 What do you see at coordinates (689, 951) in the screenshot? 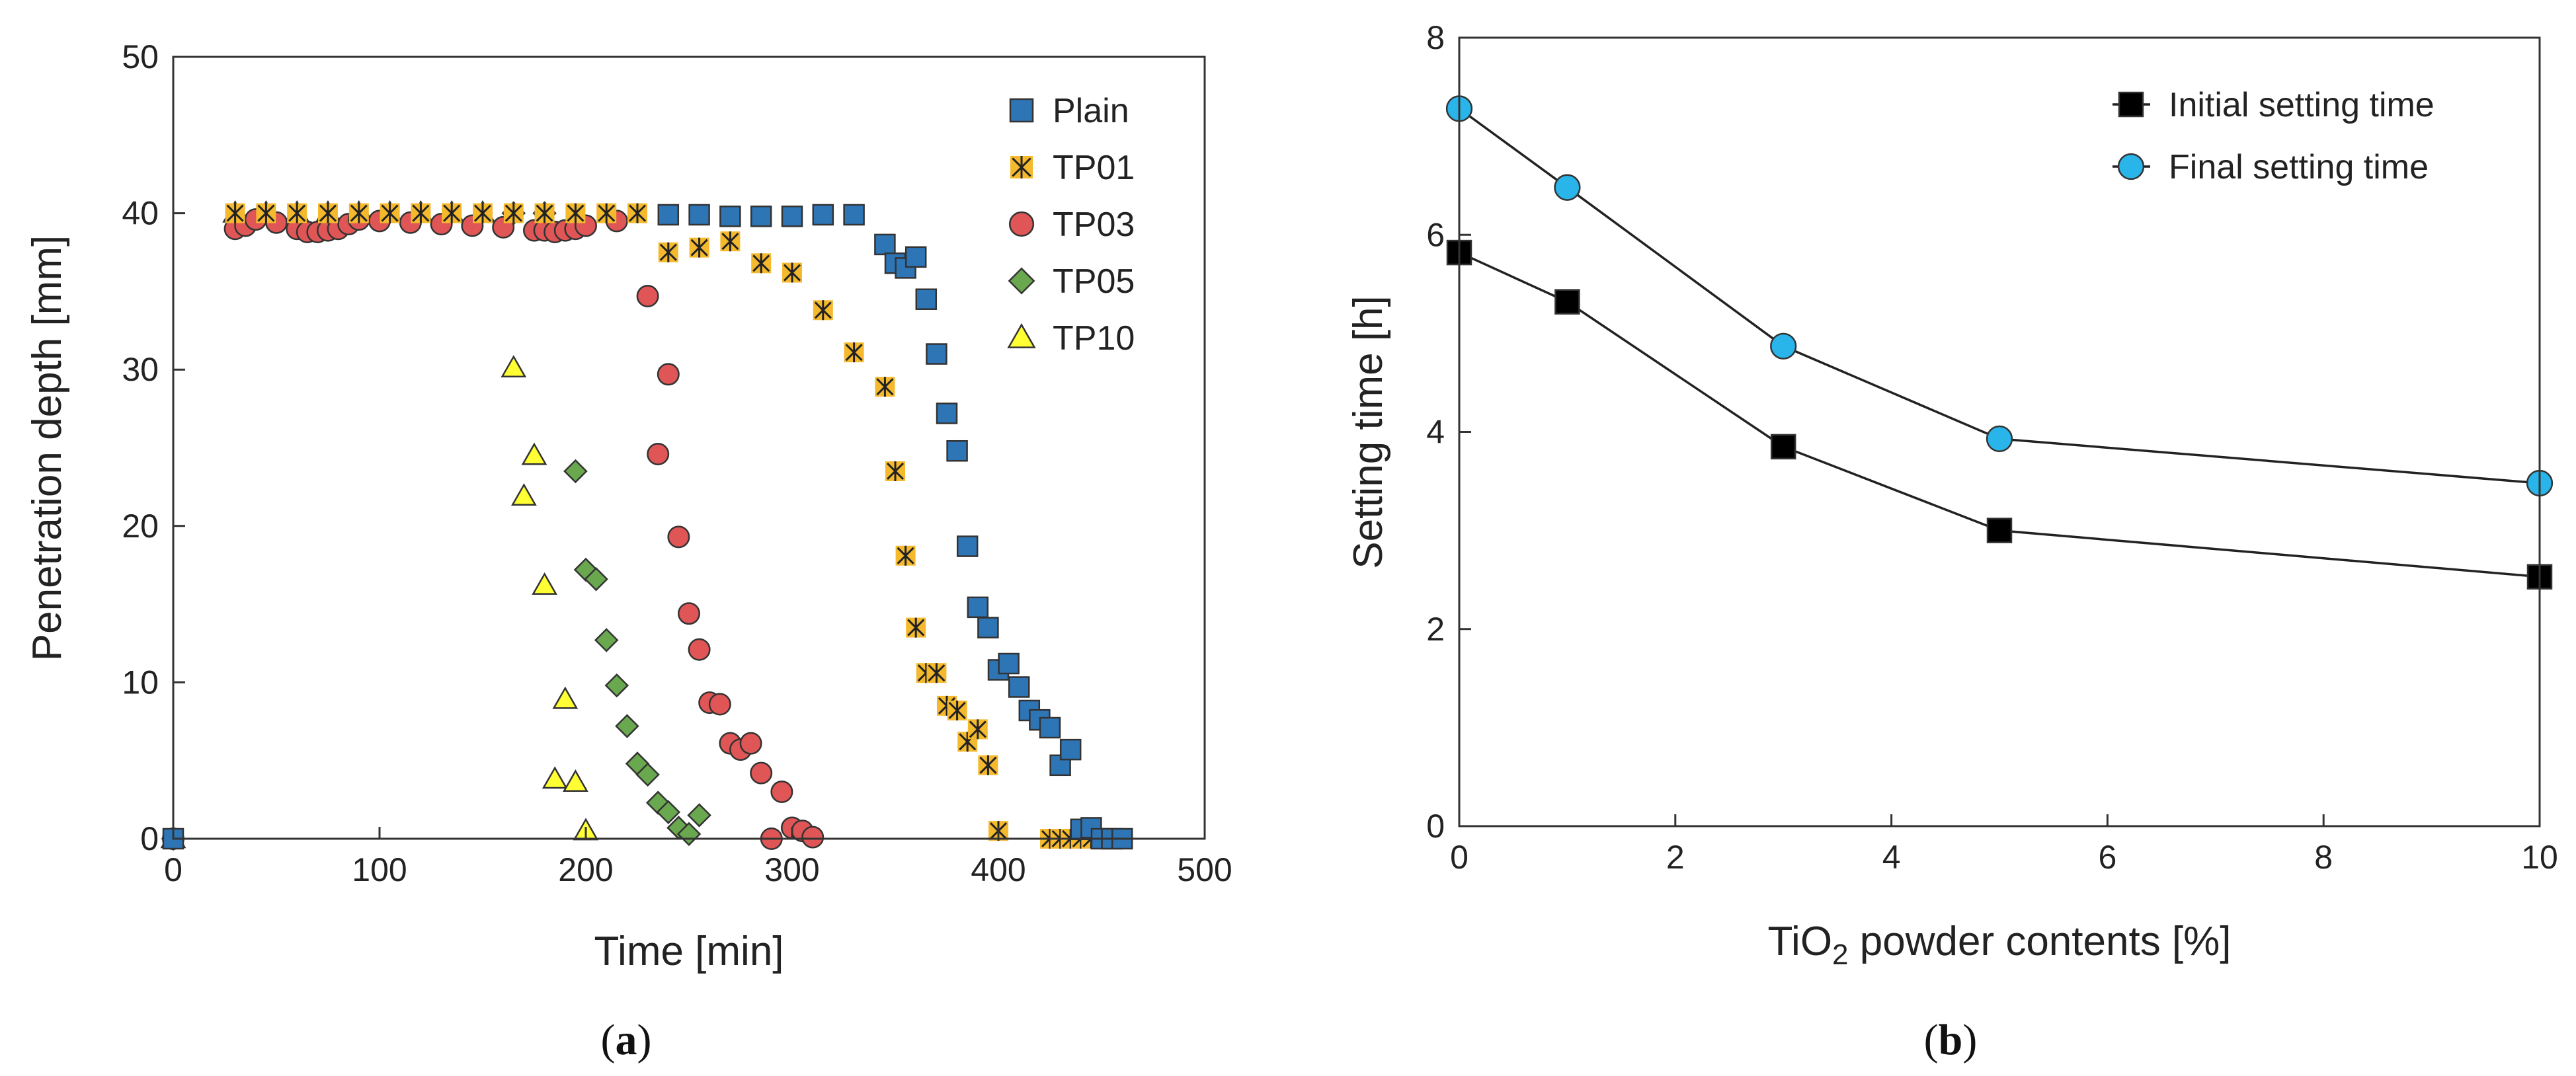
I see `panel-a-x-axis-label: Time [min]` at bounding box center [689, 951].